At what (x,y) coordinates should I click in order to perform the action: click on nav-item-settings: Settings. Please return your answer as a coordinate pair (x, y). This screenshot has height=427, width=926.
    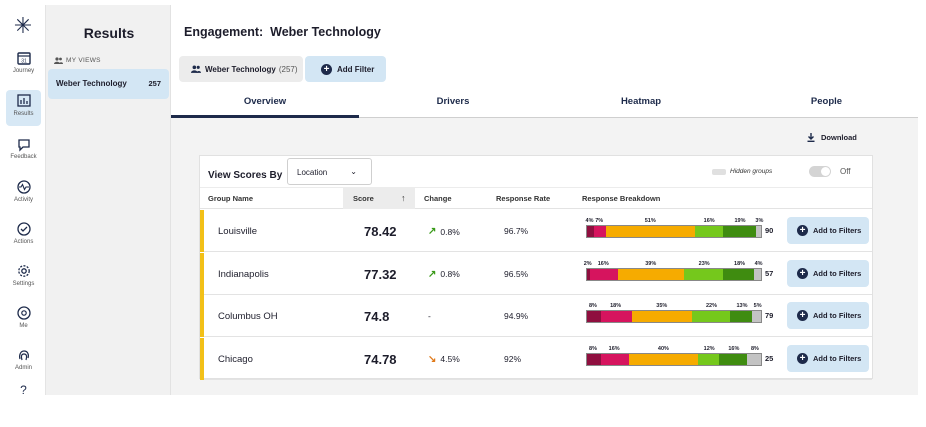
    Looking at the image, I should click on (23, 278).